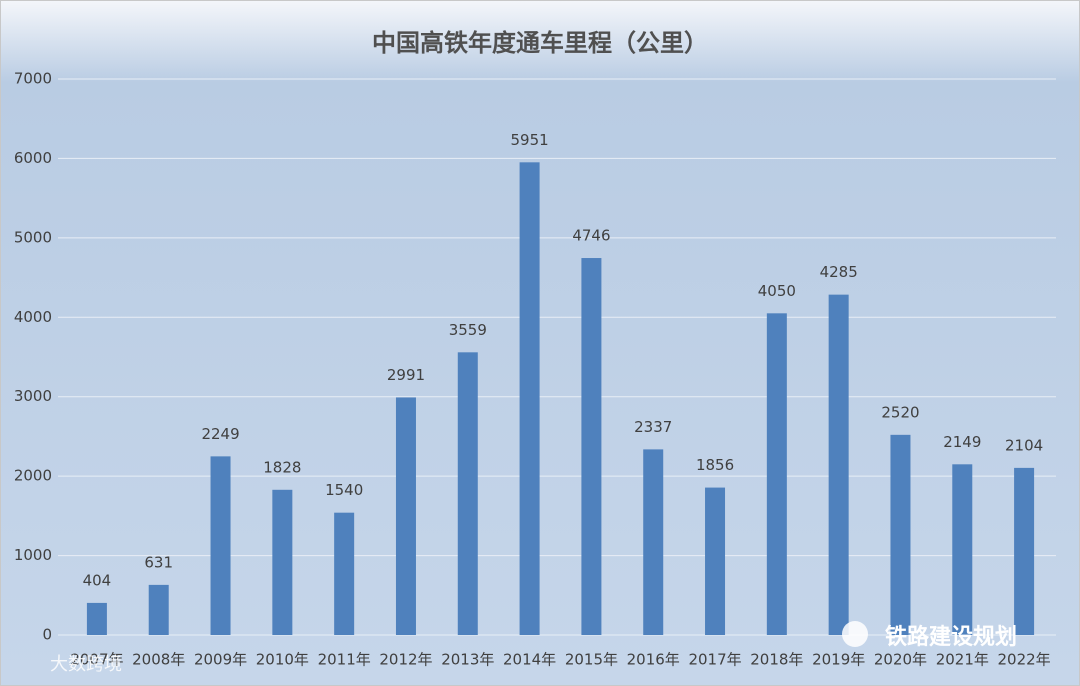 This screenshot has height=686, width=1080. Describe the element at coordinates (33, 476) in the screenshot. I see `y-tick-label: 2000` at that location.